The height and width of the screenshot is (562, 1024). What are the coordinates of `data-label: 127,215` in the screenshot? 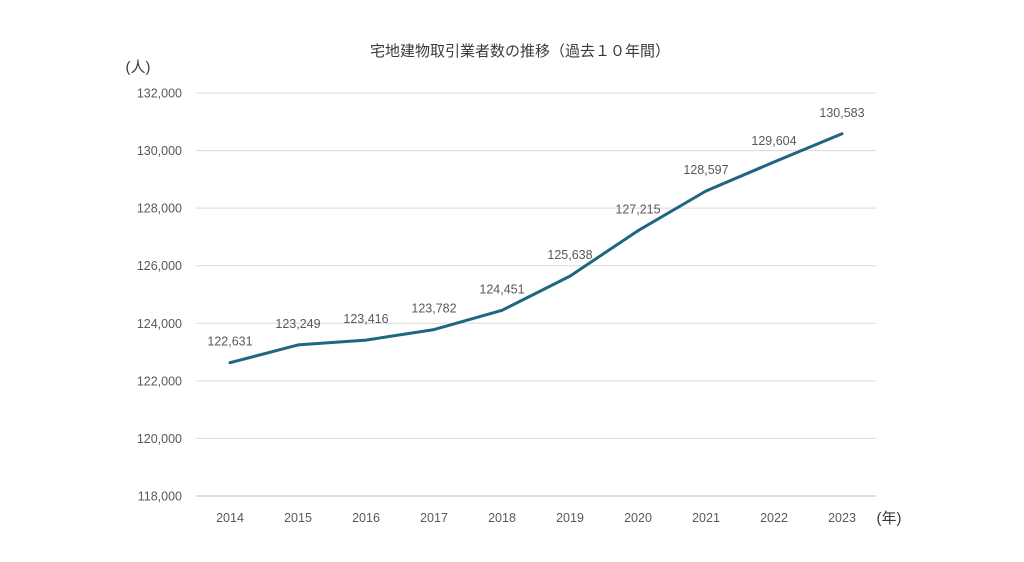 It's located at (637, 210).